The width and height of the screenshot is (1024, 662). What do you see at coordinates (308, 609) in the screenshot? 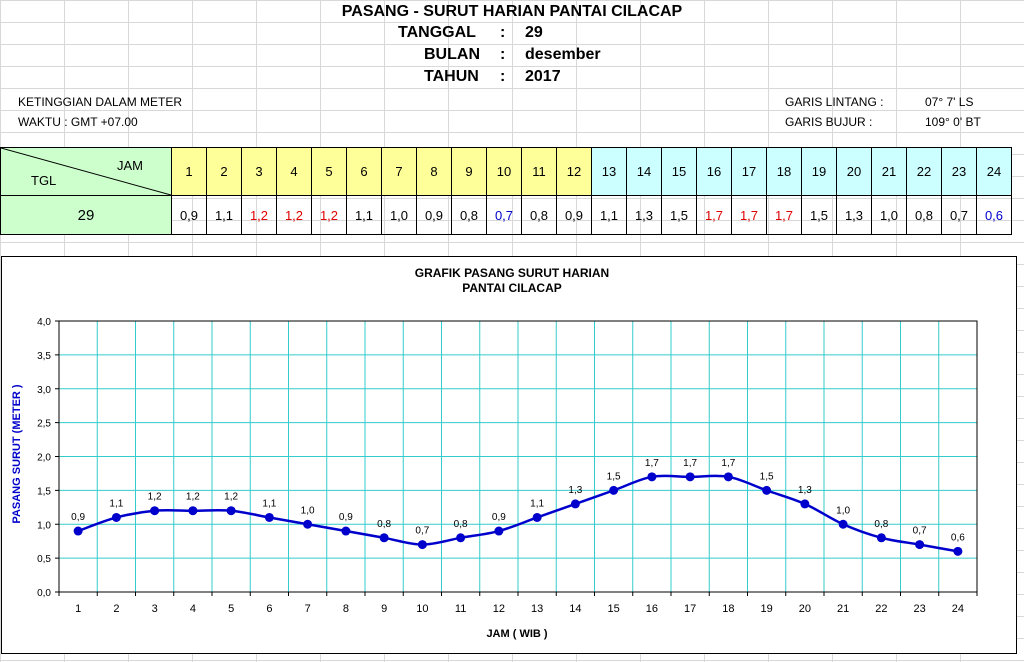
I see `x-tick-label: 7` at bounding box center [308, 609].